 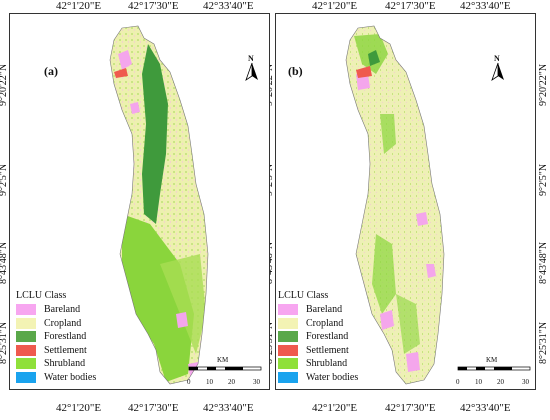 I want to click on right-lat-label-3: 8°43'48"N, so click(x=543, y=262).